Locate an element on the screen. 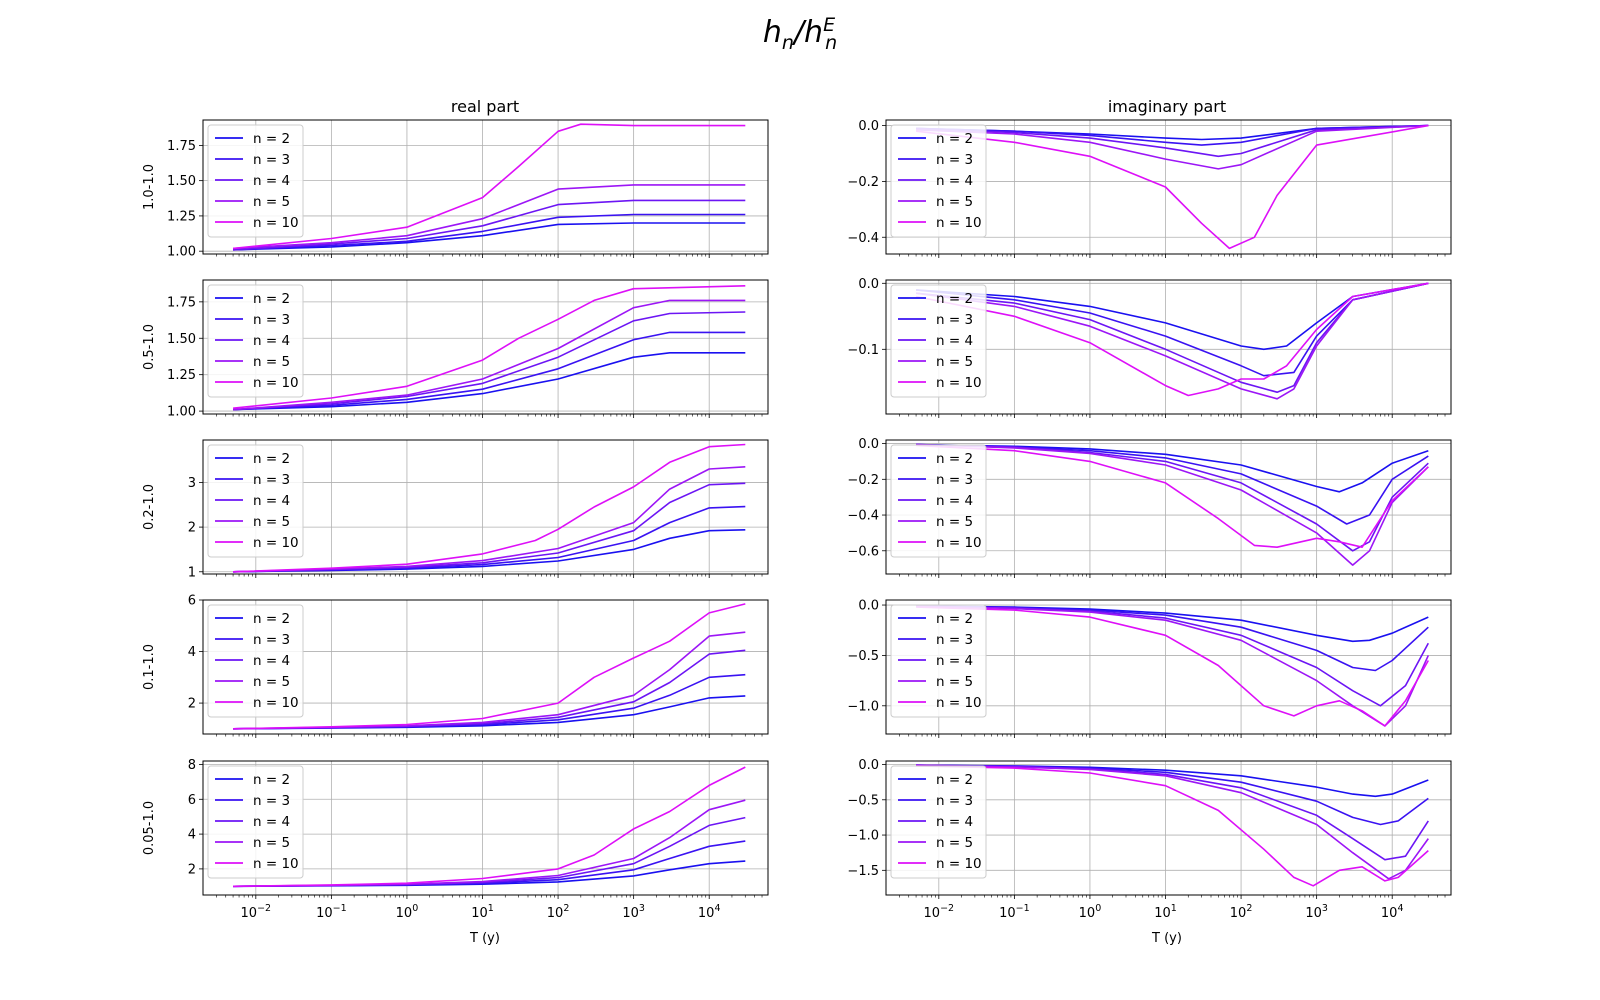 The image size is (1600, 1000). panel-imag-0.5-1.0: 0.0 −0.1 n = 2 n = 3 n = 4 n = 5 n = 10 is located at coordinates (1149, 347).